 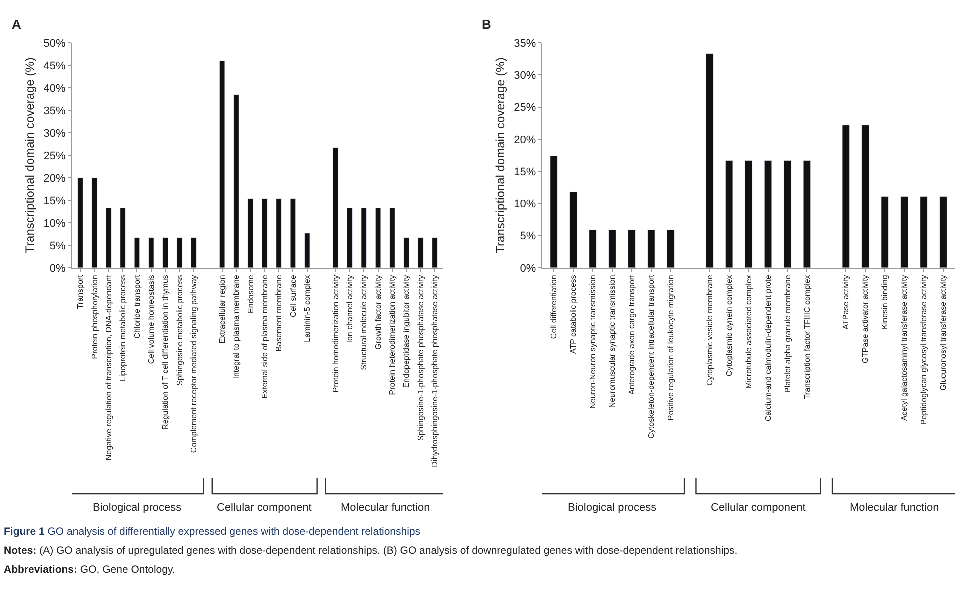 I want to click on x-tick-label: Complement receptor mediated signaling pathway, so click(x=194, y=364).